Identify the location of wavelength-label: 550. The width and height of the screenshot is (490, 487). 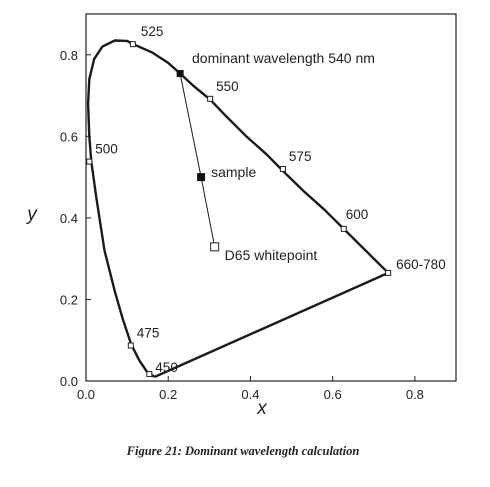
(227, 86).